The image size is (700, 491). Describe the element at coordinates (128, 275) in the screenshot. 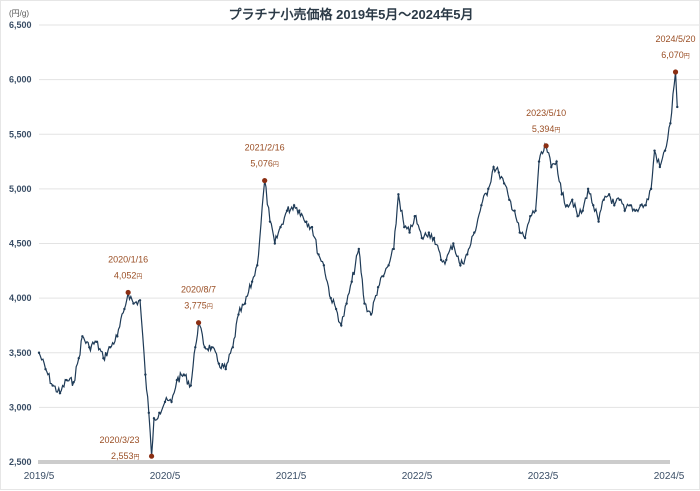

I see `annotation-value: 4,052円` at that location.